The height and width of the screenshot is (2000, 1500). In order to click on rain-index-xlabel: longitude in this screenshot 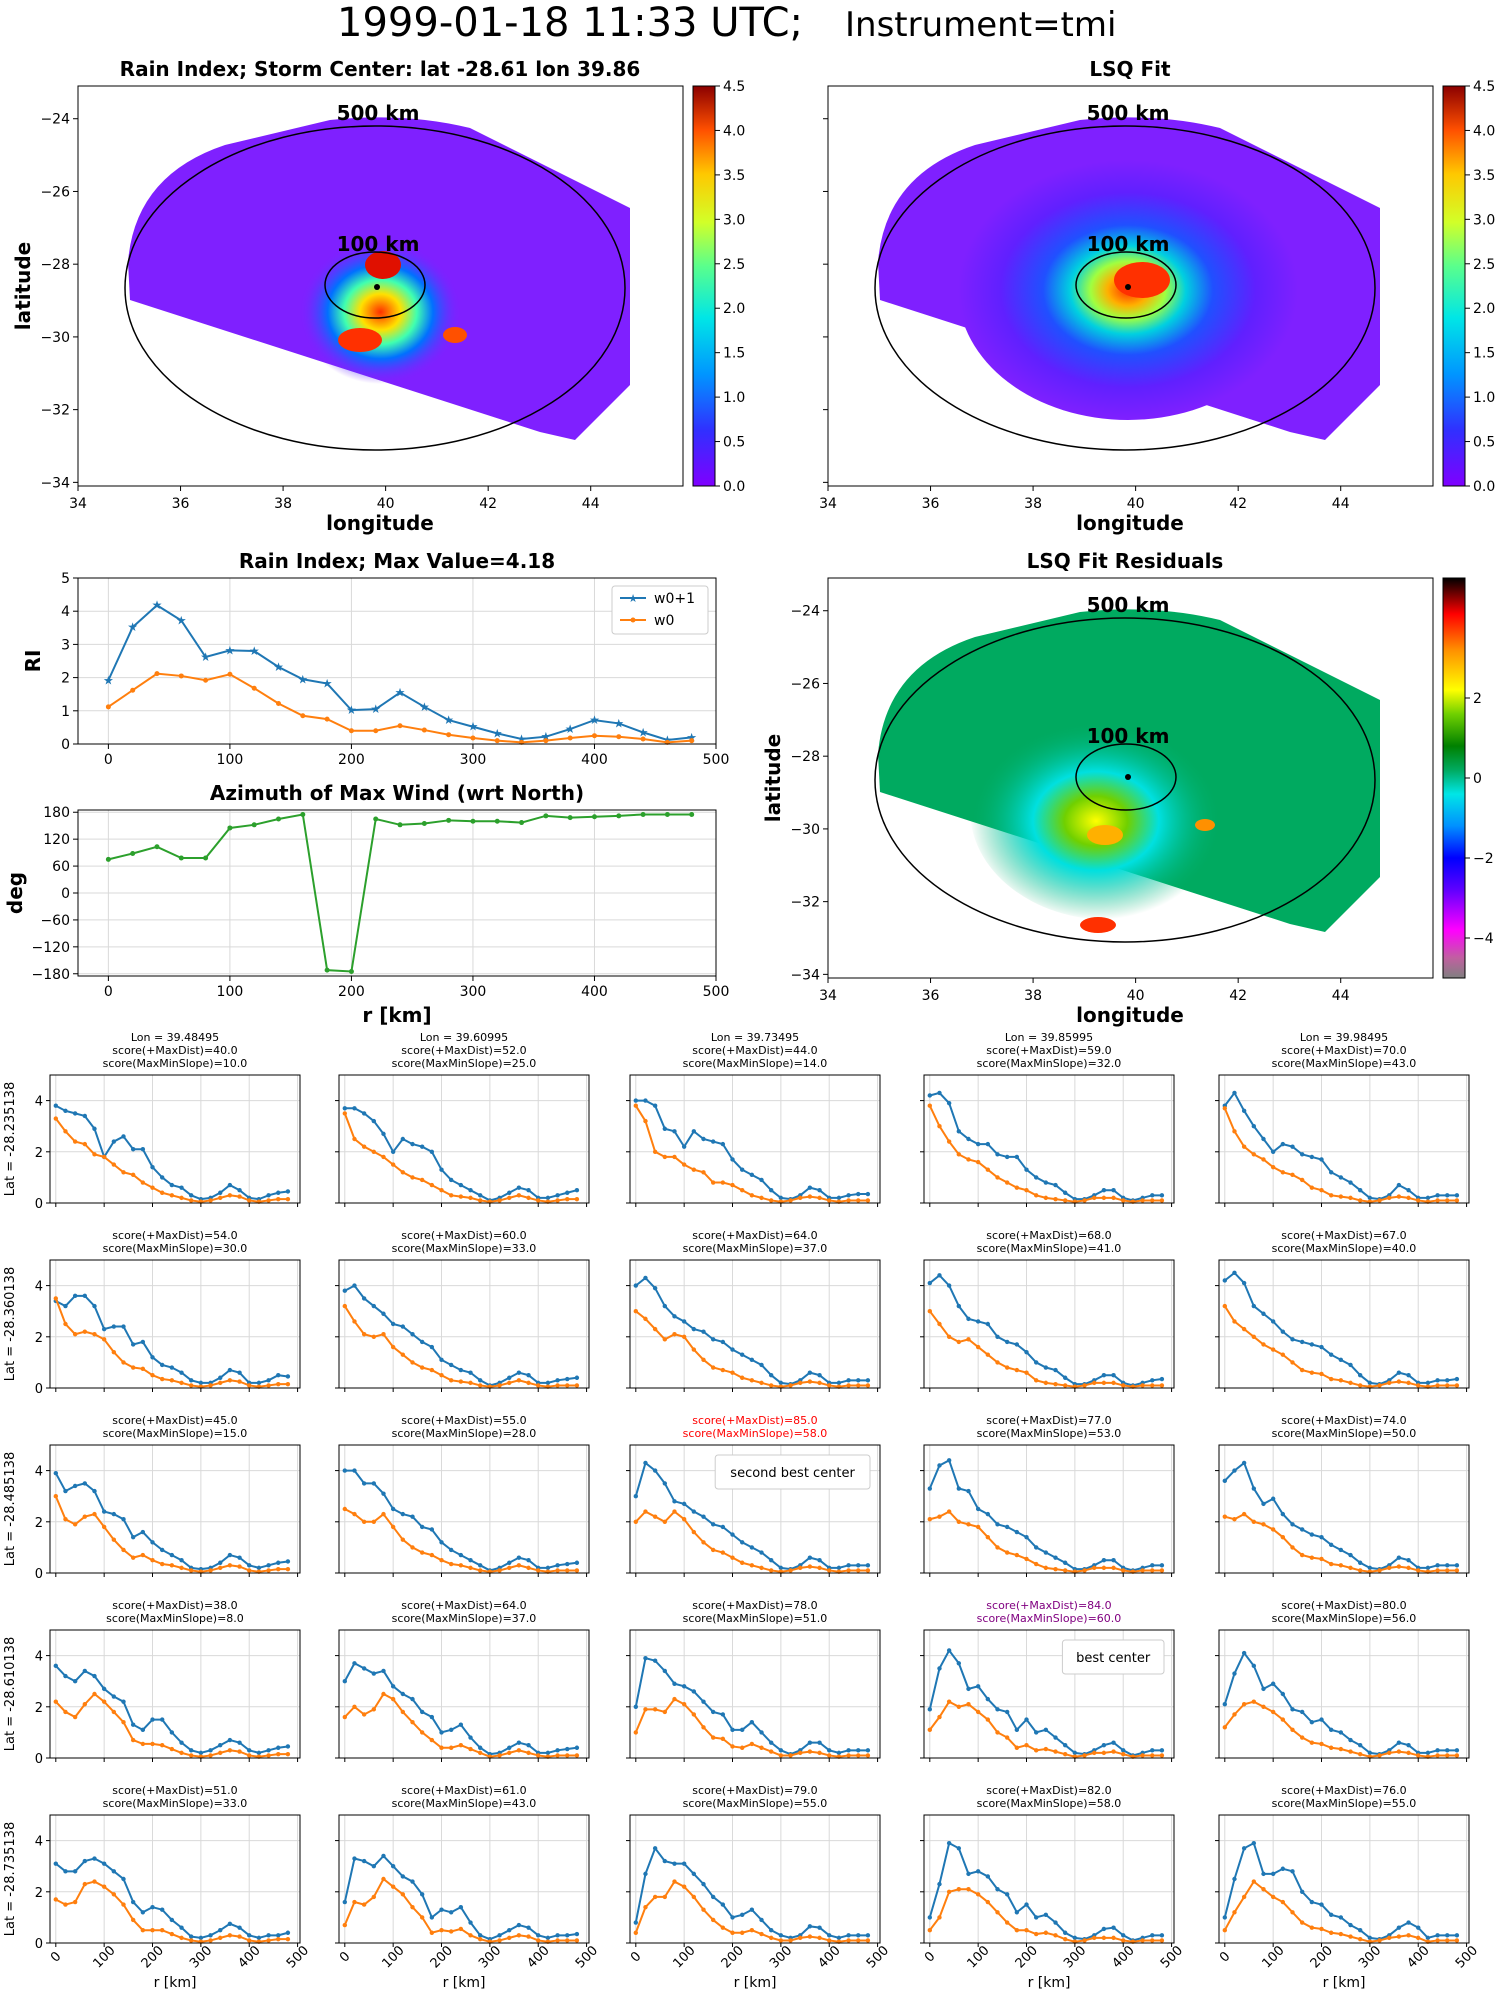, I will do `click(380, 523)`.